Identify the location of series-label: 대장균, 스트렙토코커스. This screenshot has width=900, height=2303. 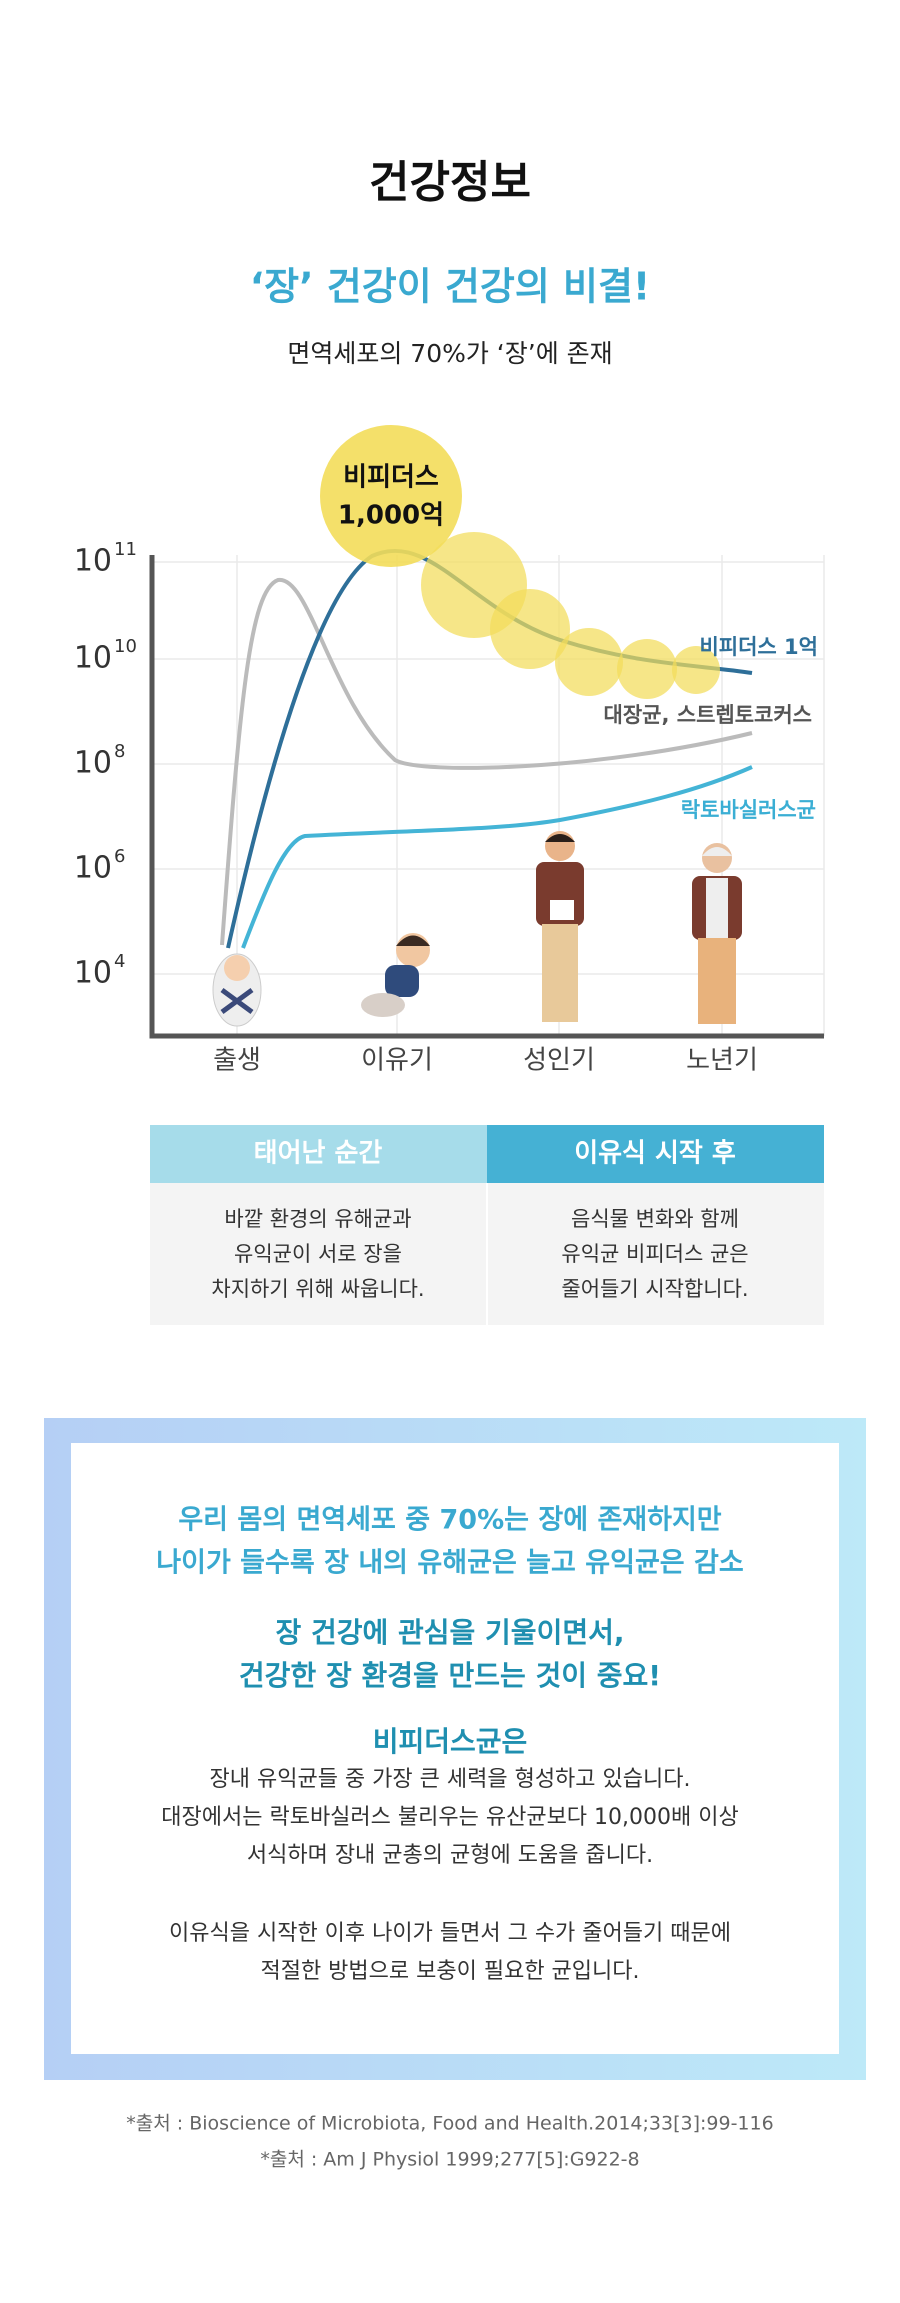
(708, 715).